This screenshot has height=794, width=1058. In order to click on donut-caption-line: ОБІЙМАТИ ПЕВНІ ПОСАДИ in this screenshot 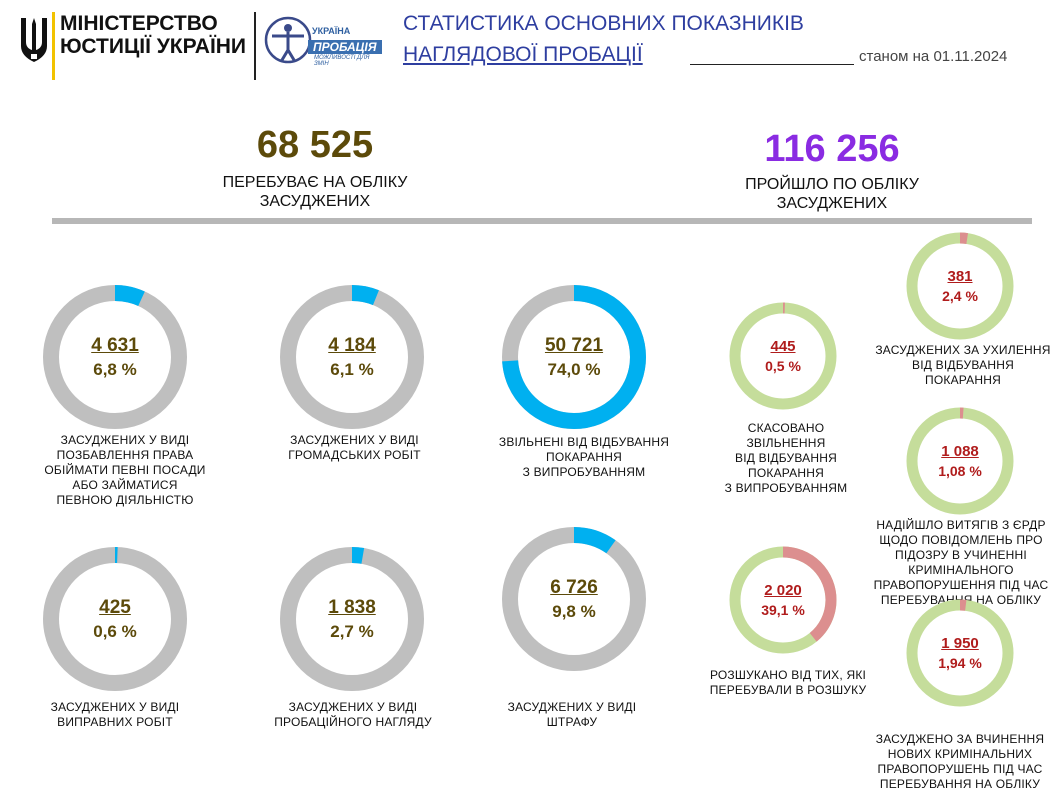, I will do `click(125, 470)`.